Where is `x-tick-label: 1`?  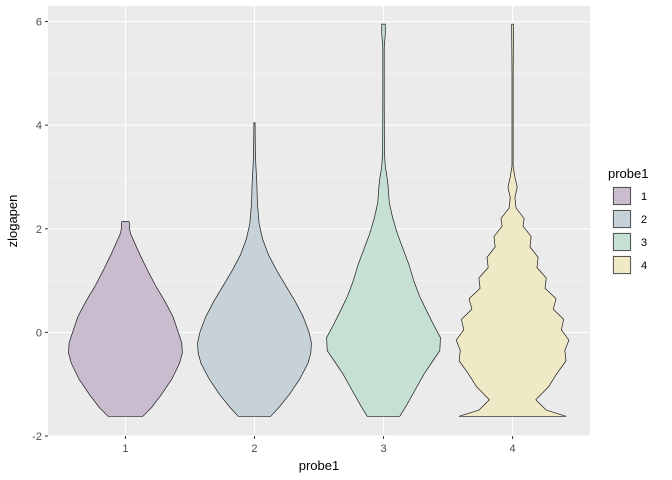
x-tick-label: 1 is located at coordinates (125, 449).